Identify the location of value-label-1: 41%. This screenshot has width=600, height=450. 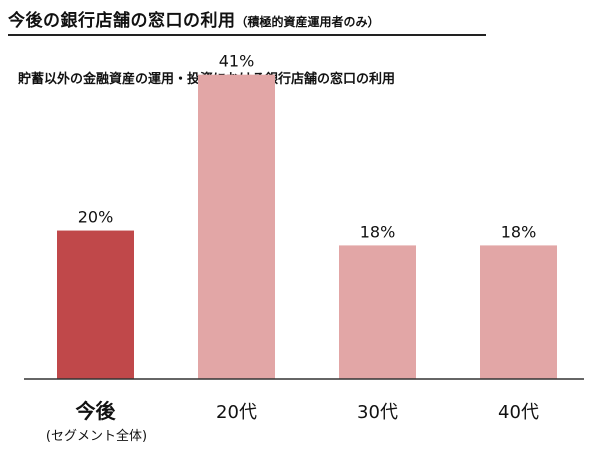
(237, 61).